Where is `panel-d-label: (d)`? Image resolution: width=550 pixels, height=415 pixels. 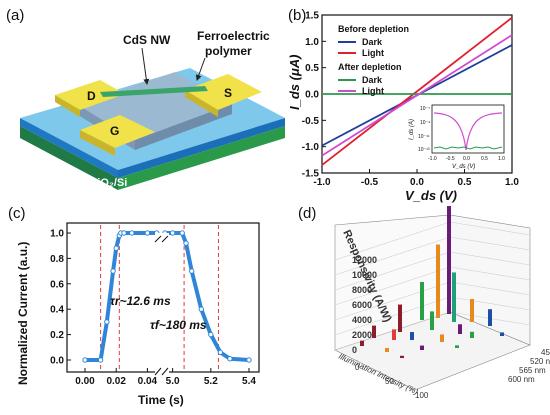 panel-d-label: (d) is located at coordinates (307, 213).